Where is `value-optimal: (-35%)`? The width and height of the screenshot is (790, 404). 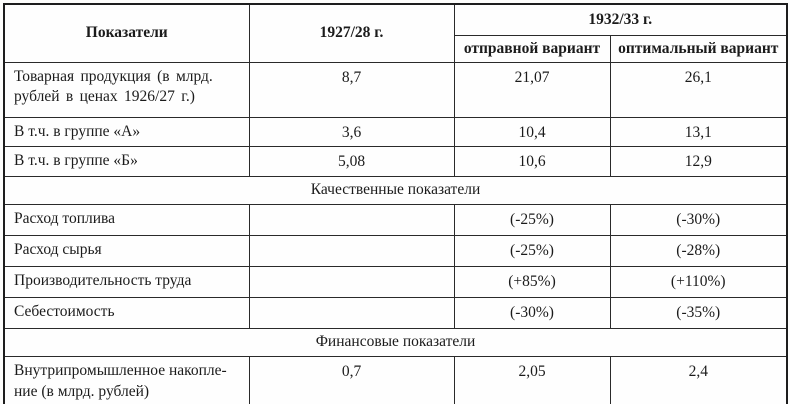
value-optimal: (-35%) is located at coordinates (698, 313).